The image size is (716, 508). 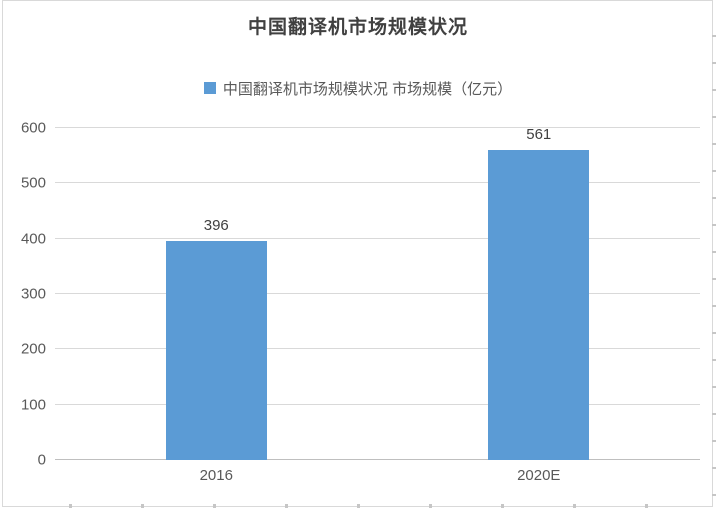 What do you see at coordinates (33, 294) in the screenshot?
I see `y-tick-label: 300` at bounding box center [33, 294].